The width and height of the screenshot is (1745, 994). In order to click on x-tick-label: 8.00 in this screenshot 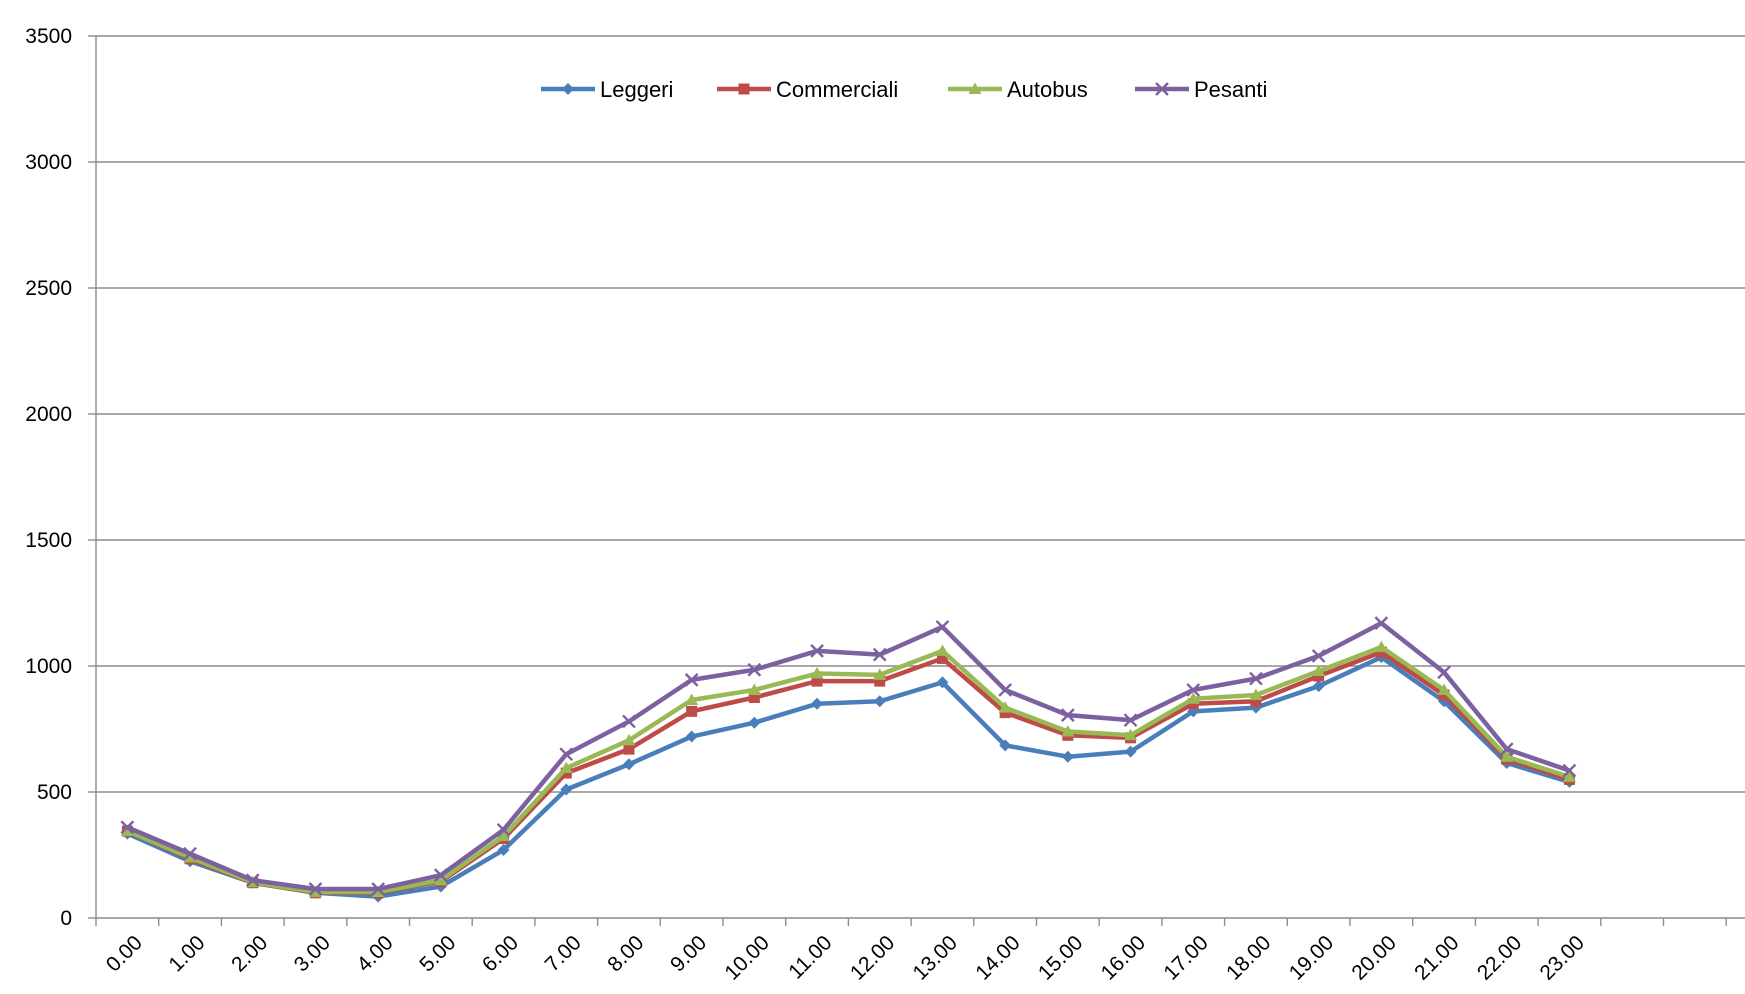, I will do `click(625, 953)`.